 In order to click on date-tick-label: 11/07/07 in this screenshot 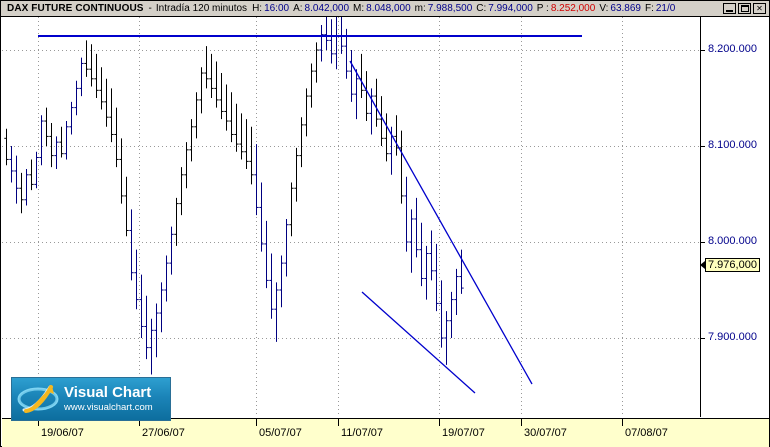, I will do `click(362, 433)`.